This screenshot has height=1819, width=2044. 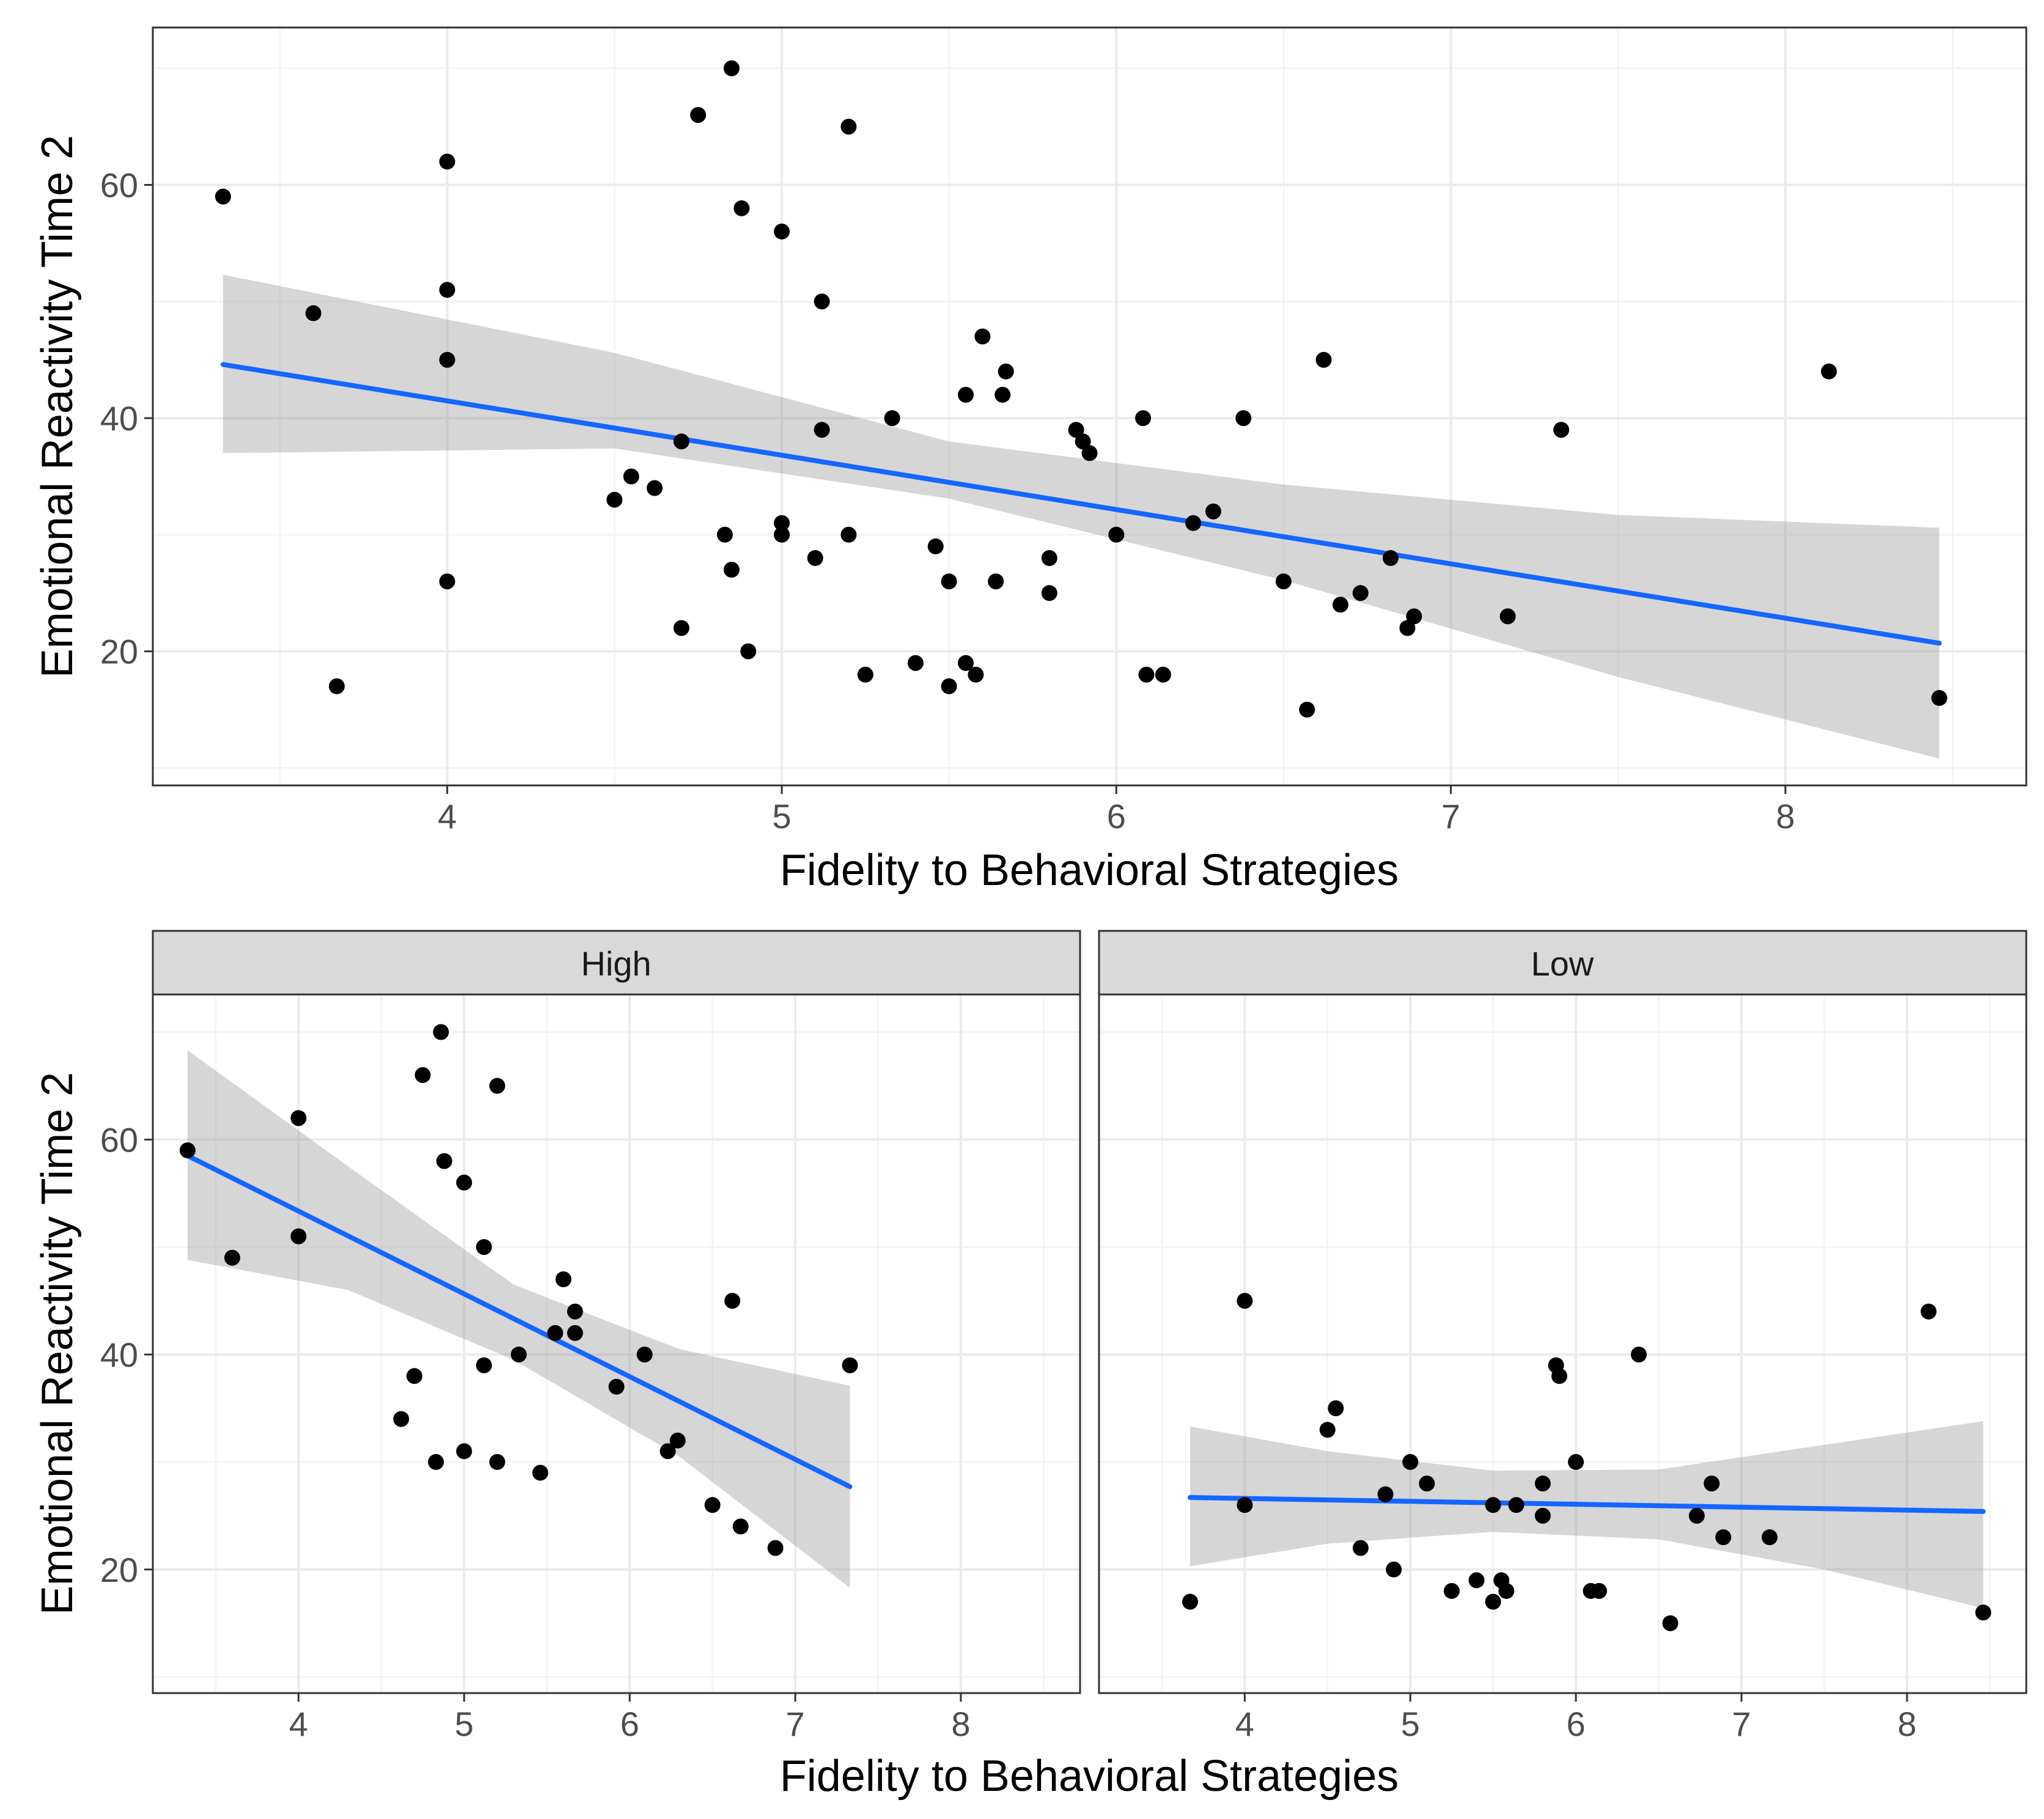 I want to click on y-tick-label: 60, so click(x=119, y=185).